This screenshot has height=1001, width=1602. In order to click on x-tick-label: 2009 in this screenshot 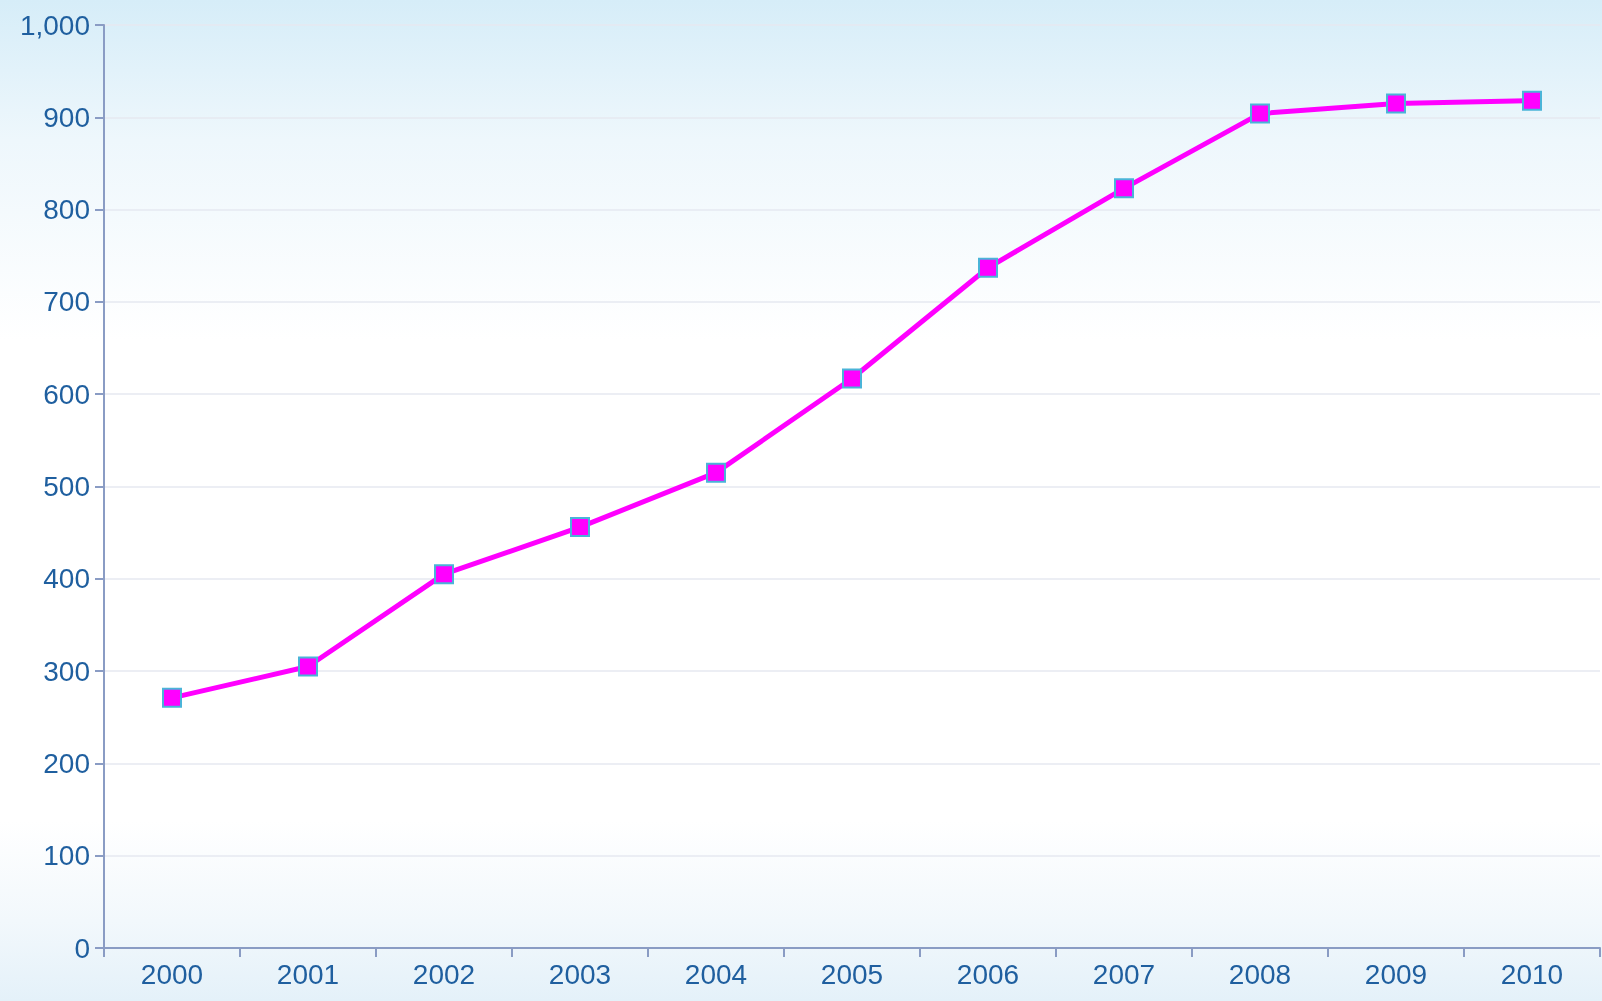, I will do `click(1396, 974)`.